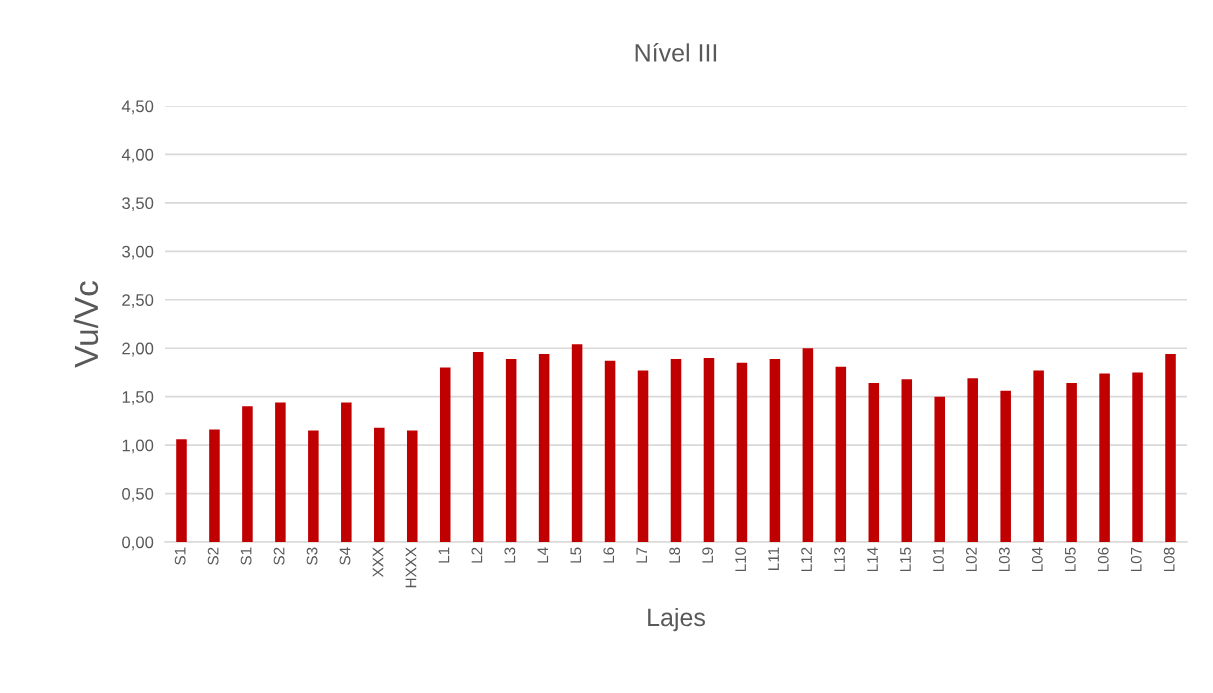 This screenshot has height=693, width=1213. I want to click on x-tick-label: L9, so click(708, 555).